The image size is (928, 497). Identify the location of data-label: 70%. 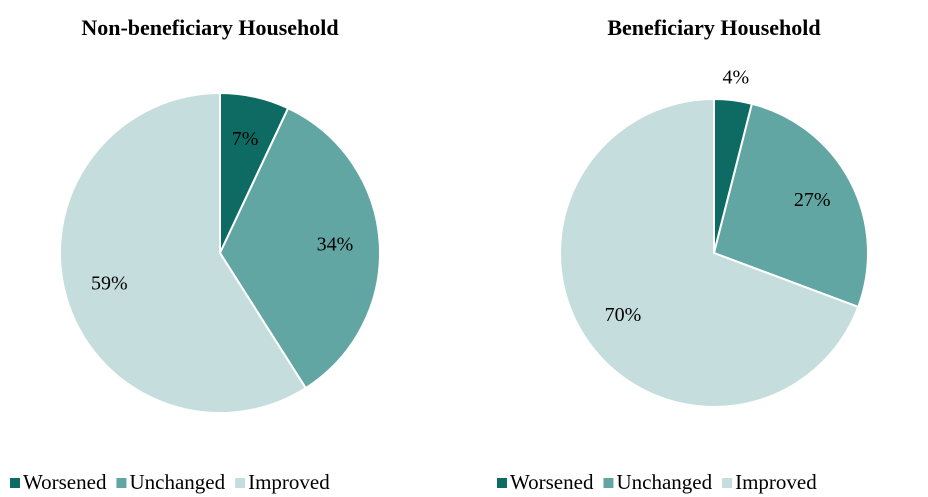
(623, 315).